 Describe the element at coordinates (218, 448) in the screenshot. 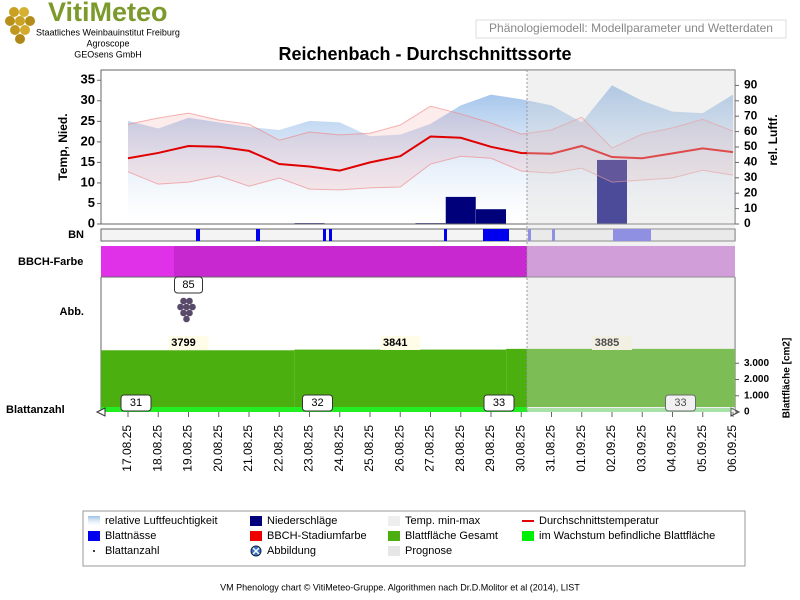

I see `x-tick-label: 20.08.25` at that location.